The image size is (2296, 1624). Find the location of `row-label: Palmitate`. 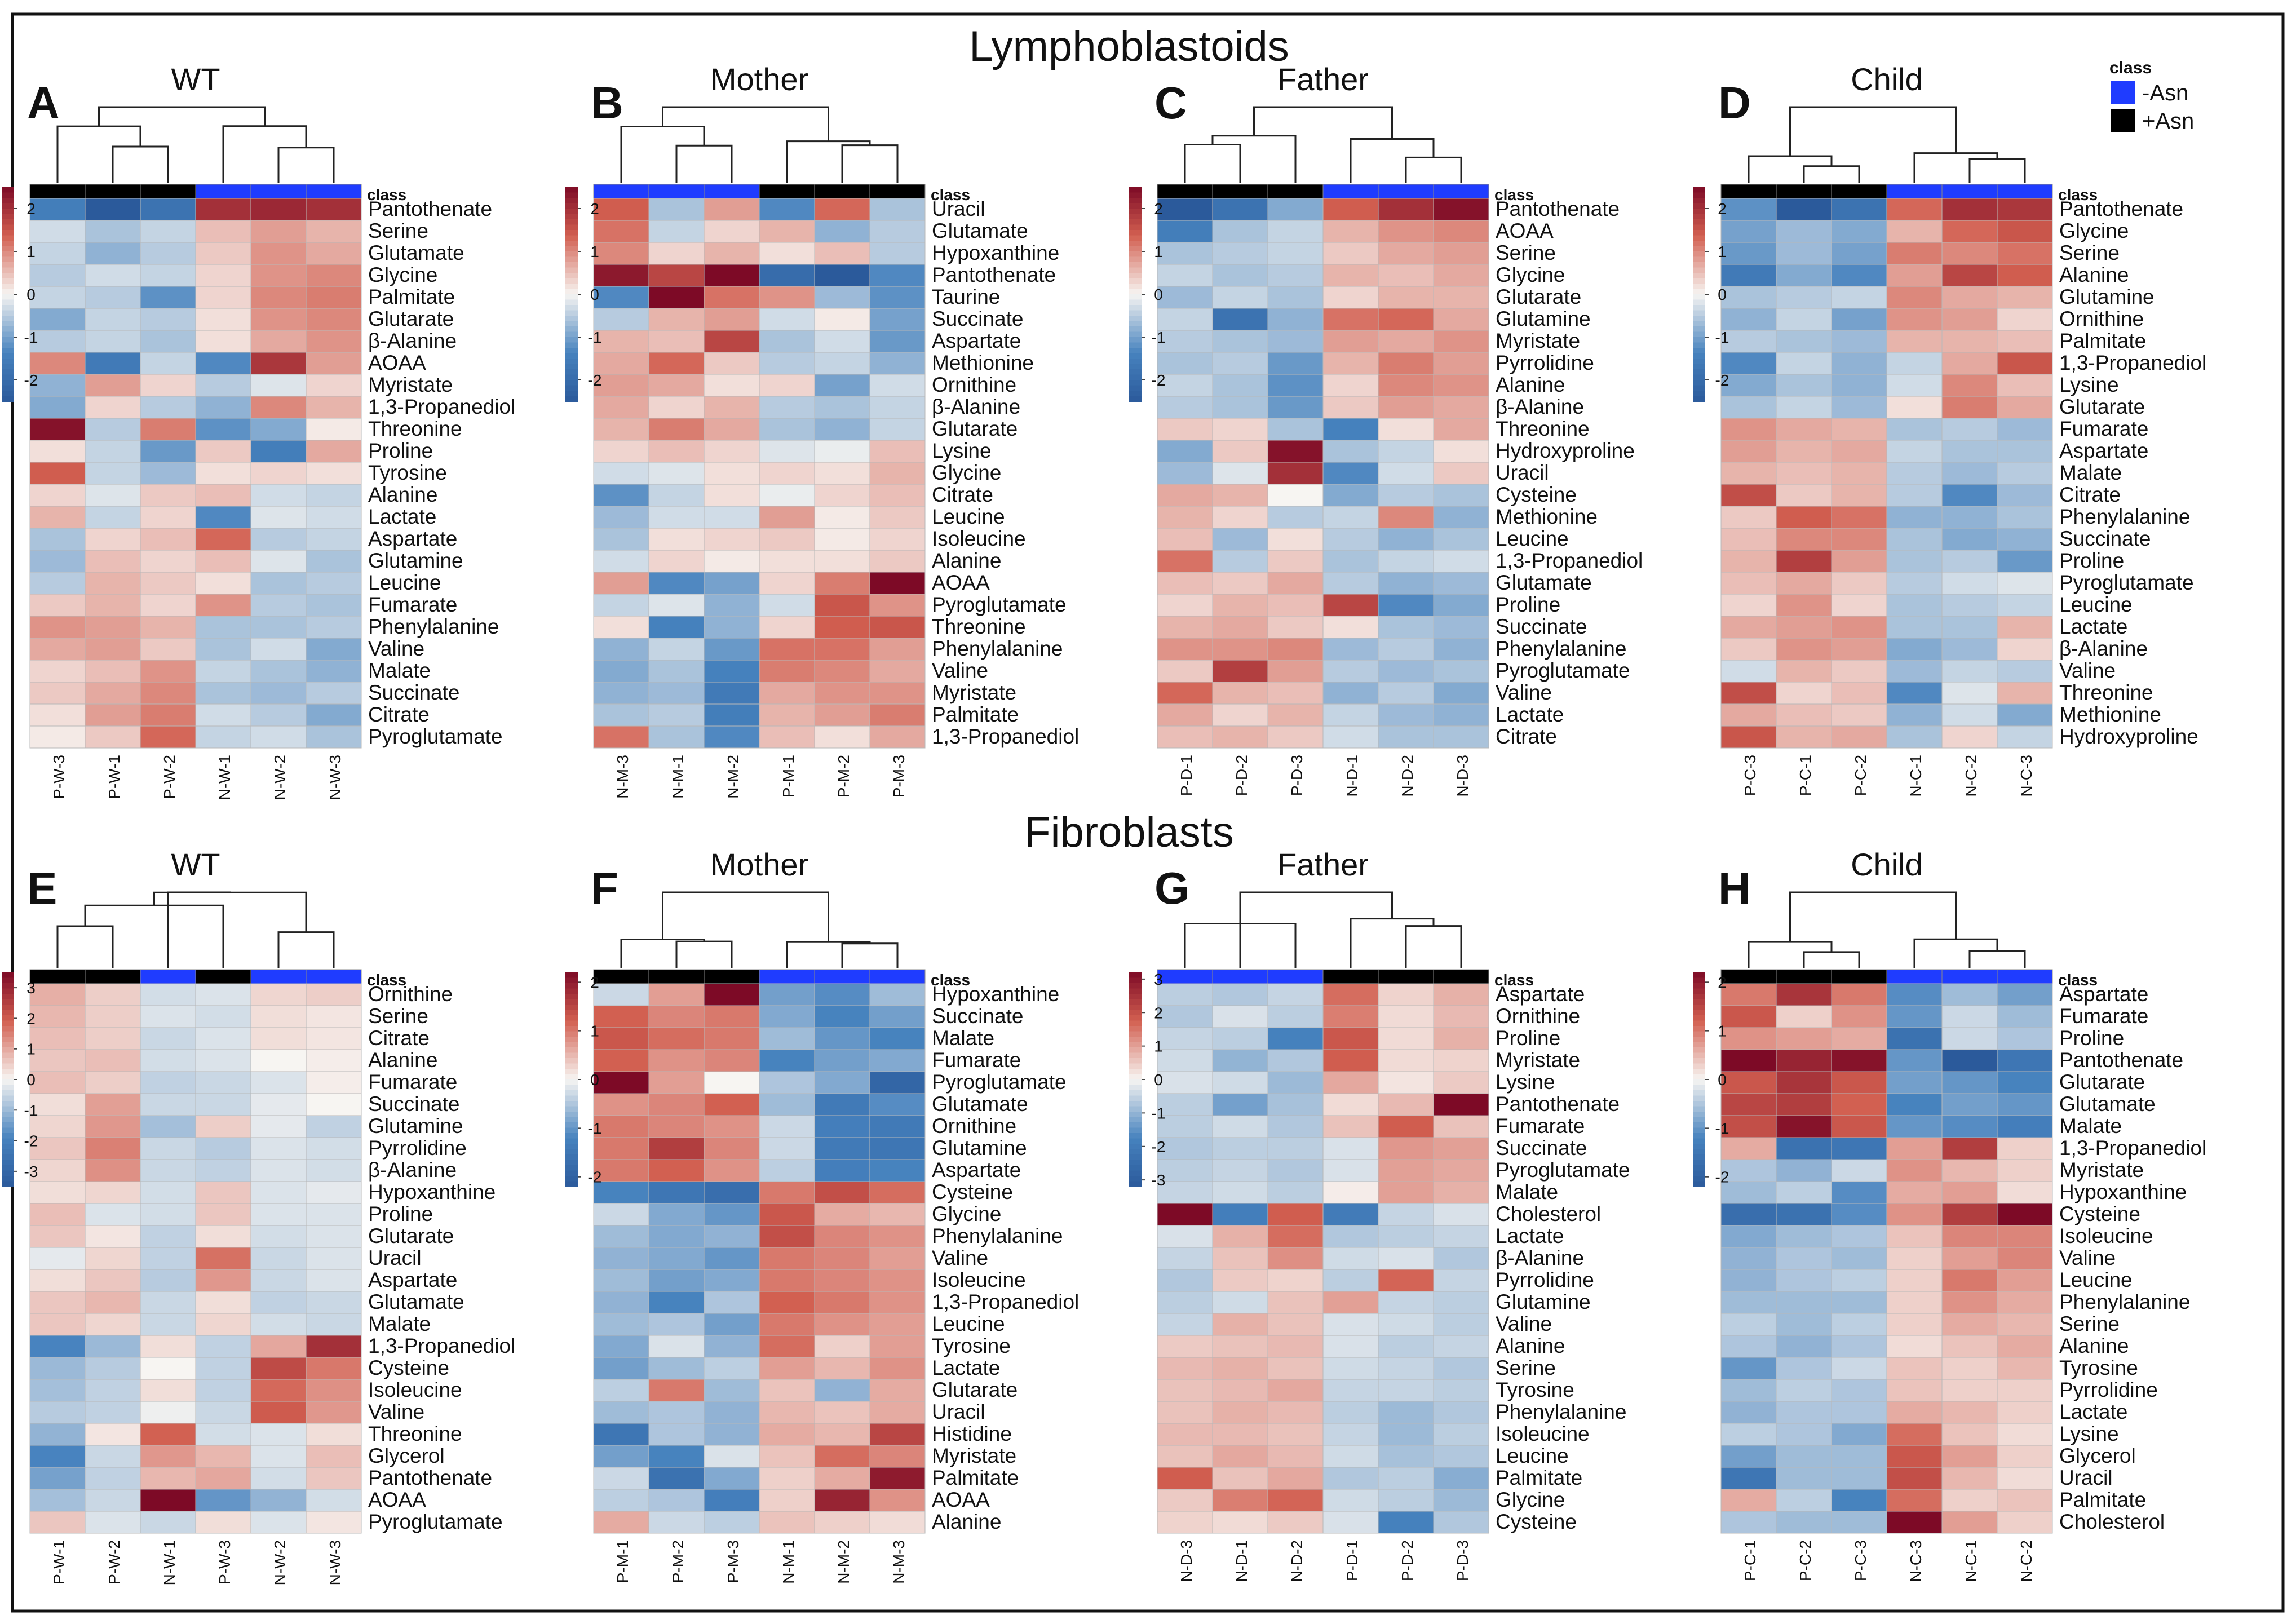

row-label: Palmitate is located at coordinates (975, 1477).